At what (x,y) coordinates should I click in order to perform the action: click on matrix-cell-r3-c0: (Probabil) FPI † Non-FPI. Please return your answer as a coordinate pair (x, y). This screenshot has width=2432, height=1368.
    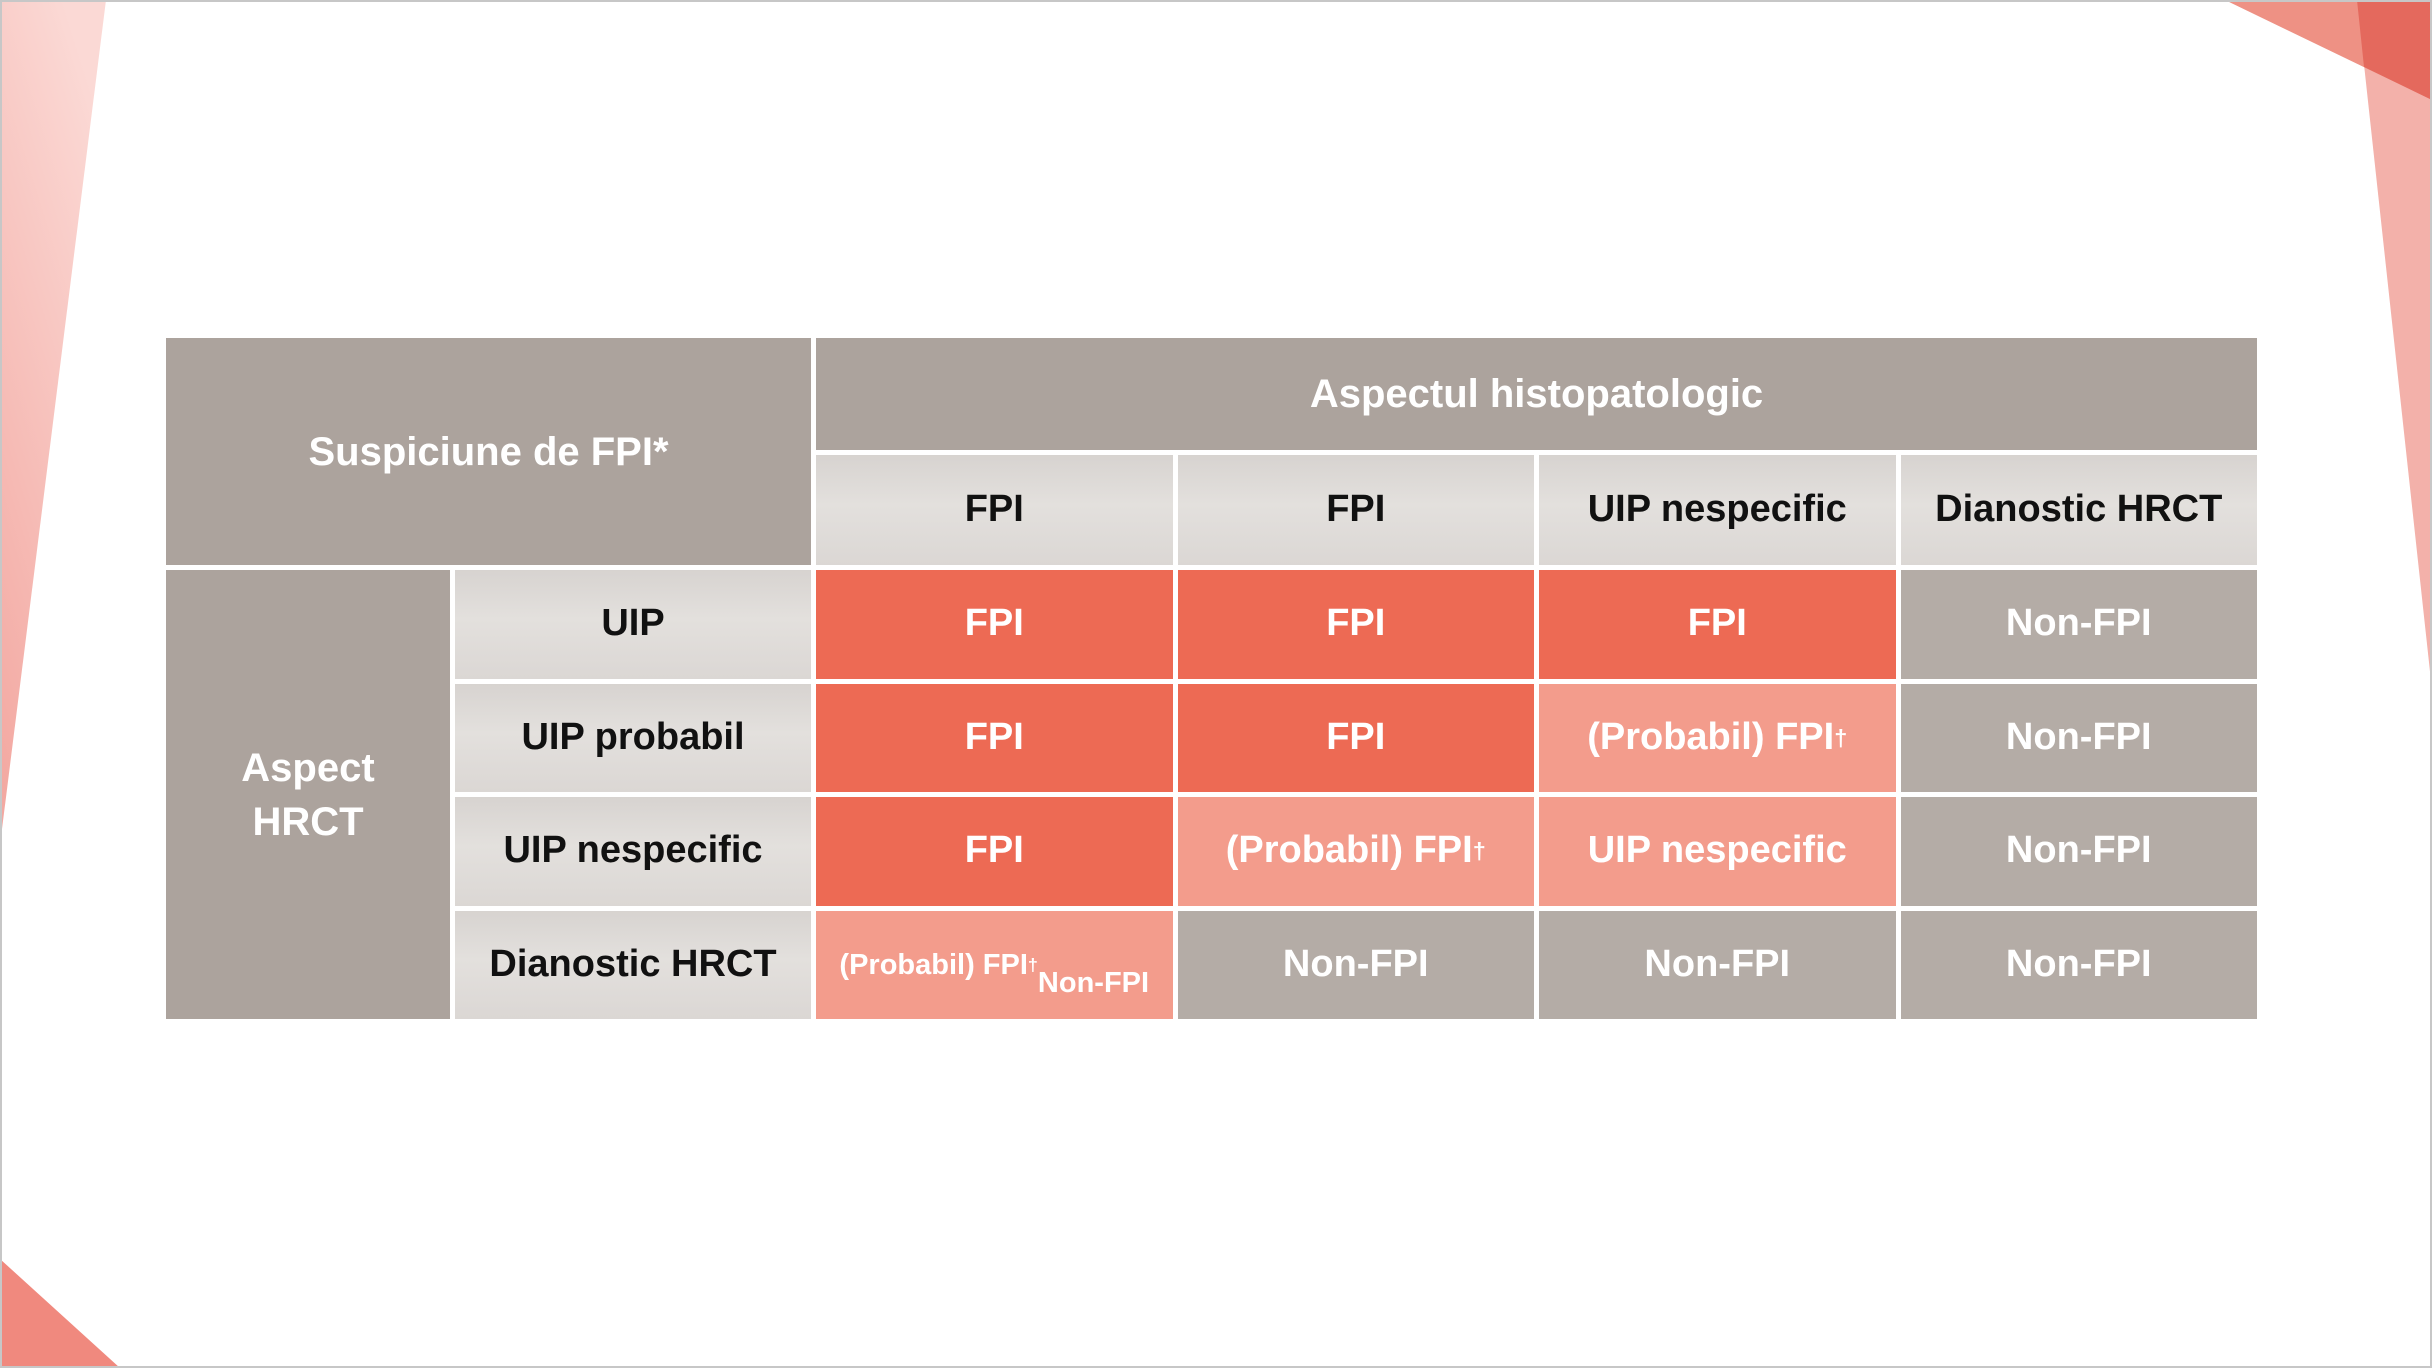
    Looking at the image, I should click on (994, 964).